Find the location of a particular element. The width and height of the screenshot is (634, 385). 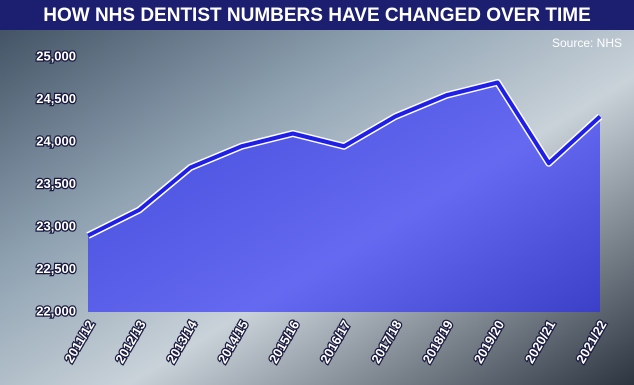

y-tick-label: 23,500 is located at coordinates (56, 183).